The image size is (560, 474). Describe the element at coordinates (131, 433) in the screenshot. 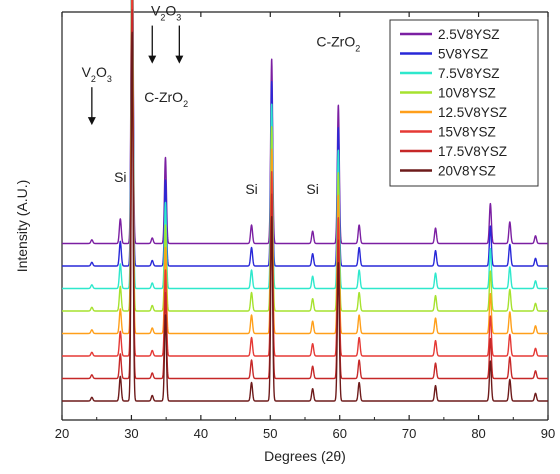

I see `x-tick-label: 30` at that location.